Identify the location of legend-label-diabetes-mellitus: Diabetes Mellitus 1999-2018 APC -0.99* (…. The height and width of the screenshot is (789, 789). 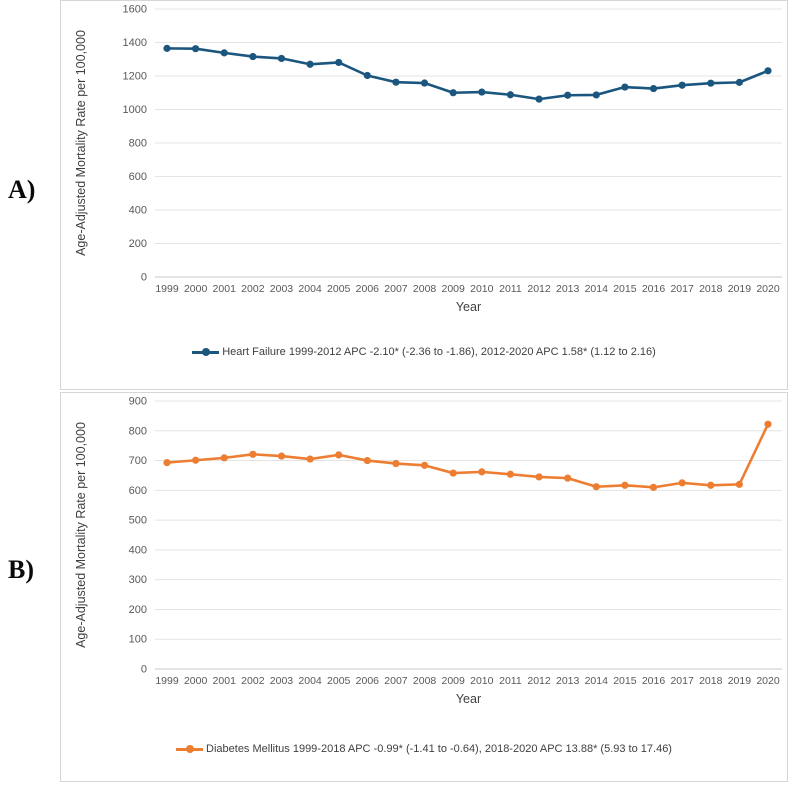
(439, 749).